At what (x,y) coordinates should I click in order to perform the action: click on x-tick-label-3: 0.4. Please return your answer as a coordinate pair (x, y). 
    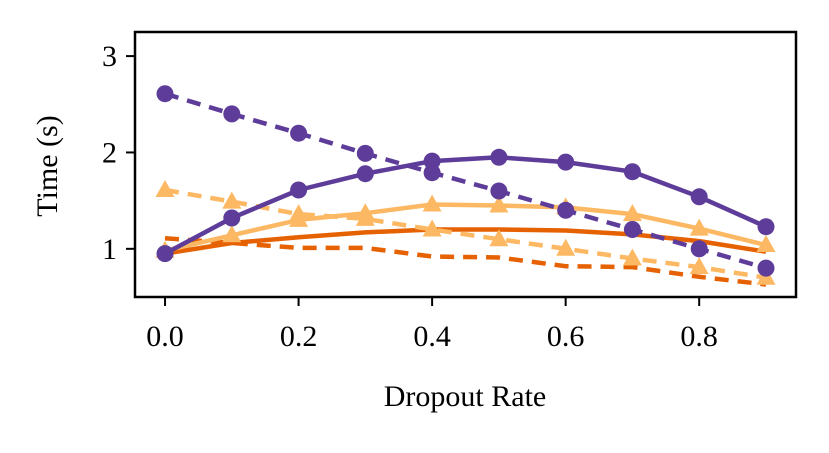
    Looking at the image, I should click on (432, 336).